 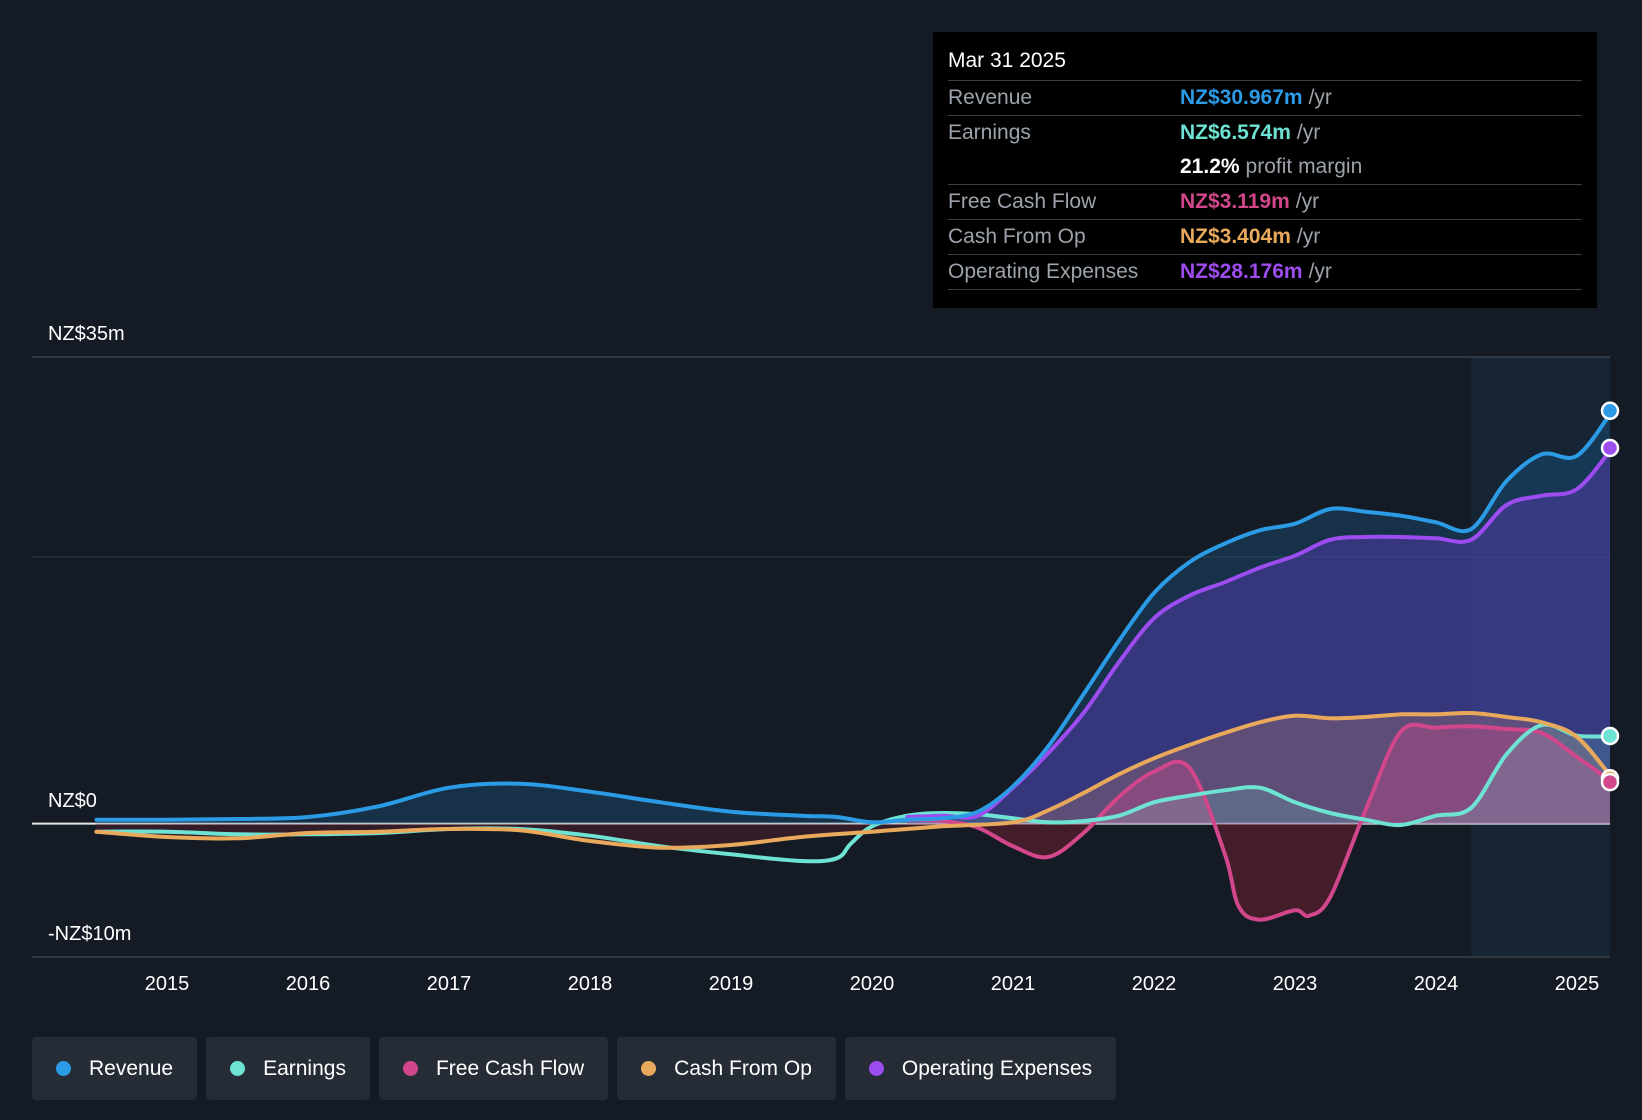 I want to click on x-tick-label: 2017, so click(x=449, y=984).